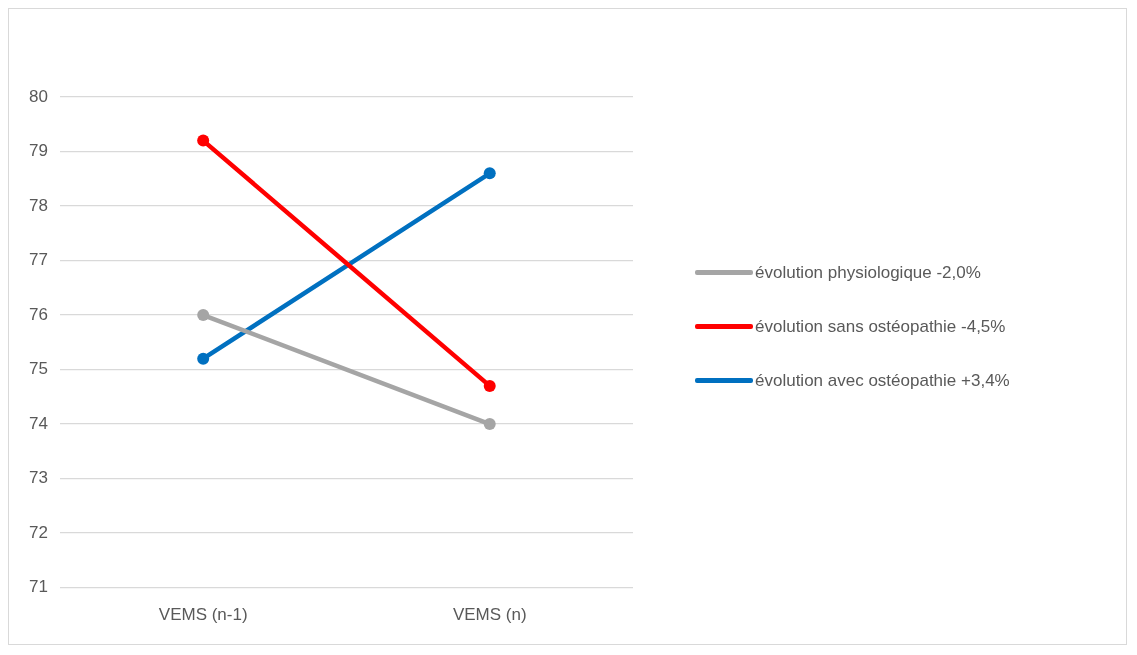 This screenshot has width=1137, height=655. Describe the element at coordinates (38, 96) in the screenshot. I see `y-tick-label: 80` at that location.